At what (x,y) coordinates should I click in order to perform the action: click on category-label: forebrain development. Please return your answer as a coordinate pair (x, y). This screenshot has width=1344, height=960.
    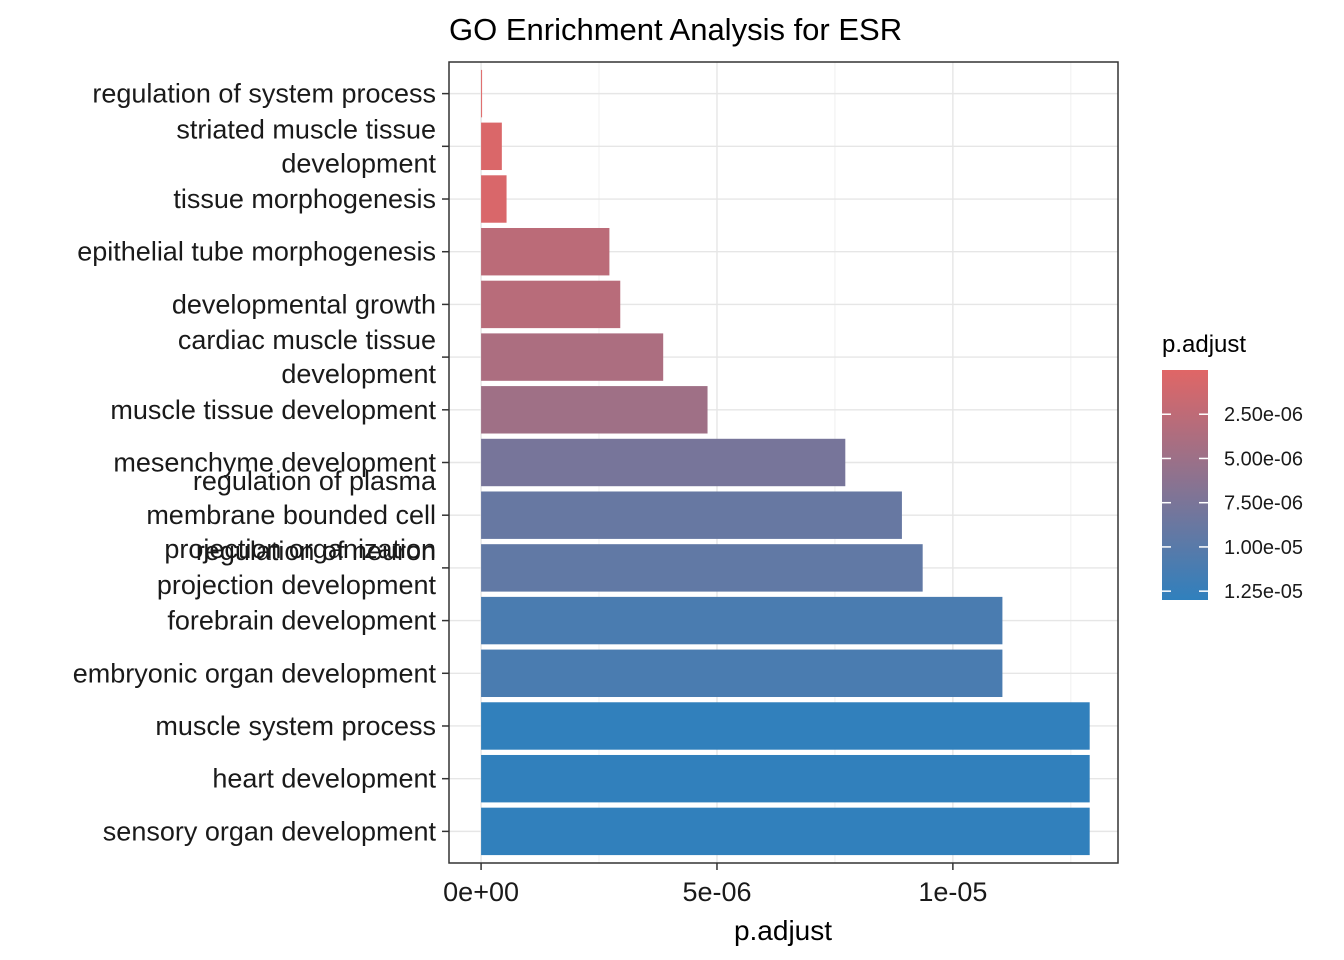
    Looking at the image, I should click on (301, 621).